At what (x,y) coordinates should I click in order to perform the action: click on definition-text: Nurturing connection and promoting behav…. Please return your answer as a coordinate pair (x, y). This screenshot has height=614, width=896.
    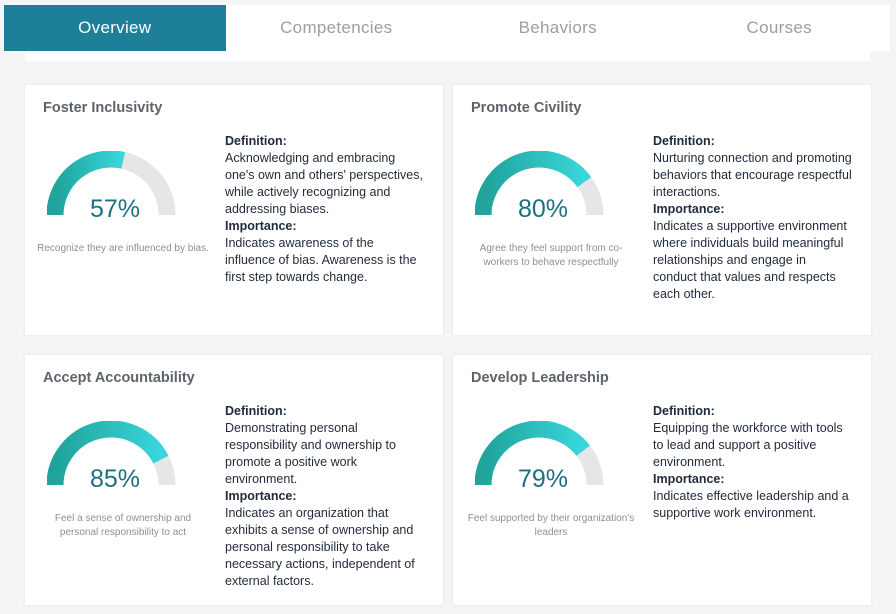
    Looking at the image, I should click on (752, 175).